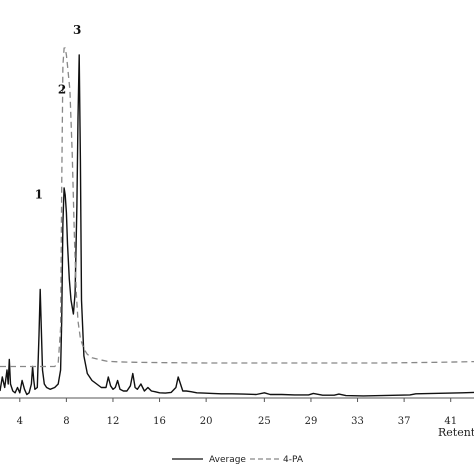 The image size is (474, 474). I want to click on x-tick-label-12: 12, so click(113, 421).